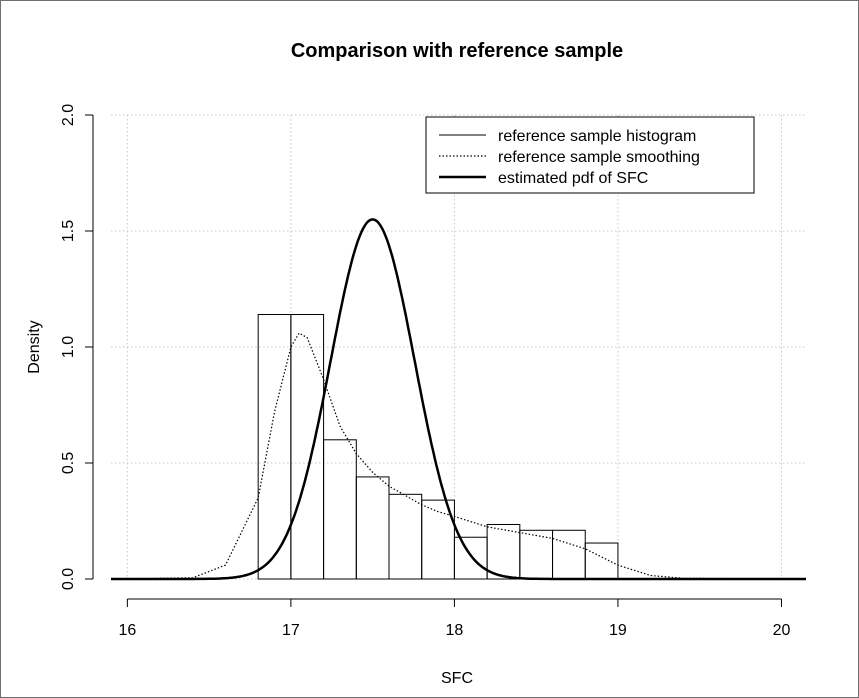  What do you see at coordinates (127, 630) in the screenshot?
I see `x-tick-label-0: 16` at bounding box center [127, 630].